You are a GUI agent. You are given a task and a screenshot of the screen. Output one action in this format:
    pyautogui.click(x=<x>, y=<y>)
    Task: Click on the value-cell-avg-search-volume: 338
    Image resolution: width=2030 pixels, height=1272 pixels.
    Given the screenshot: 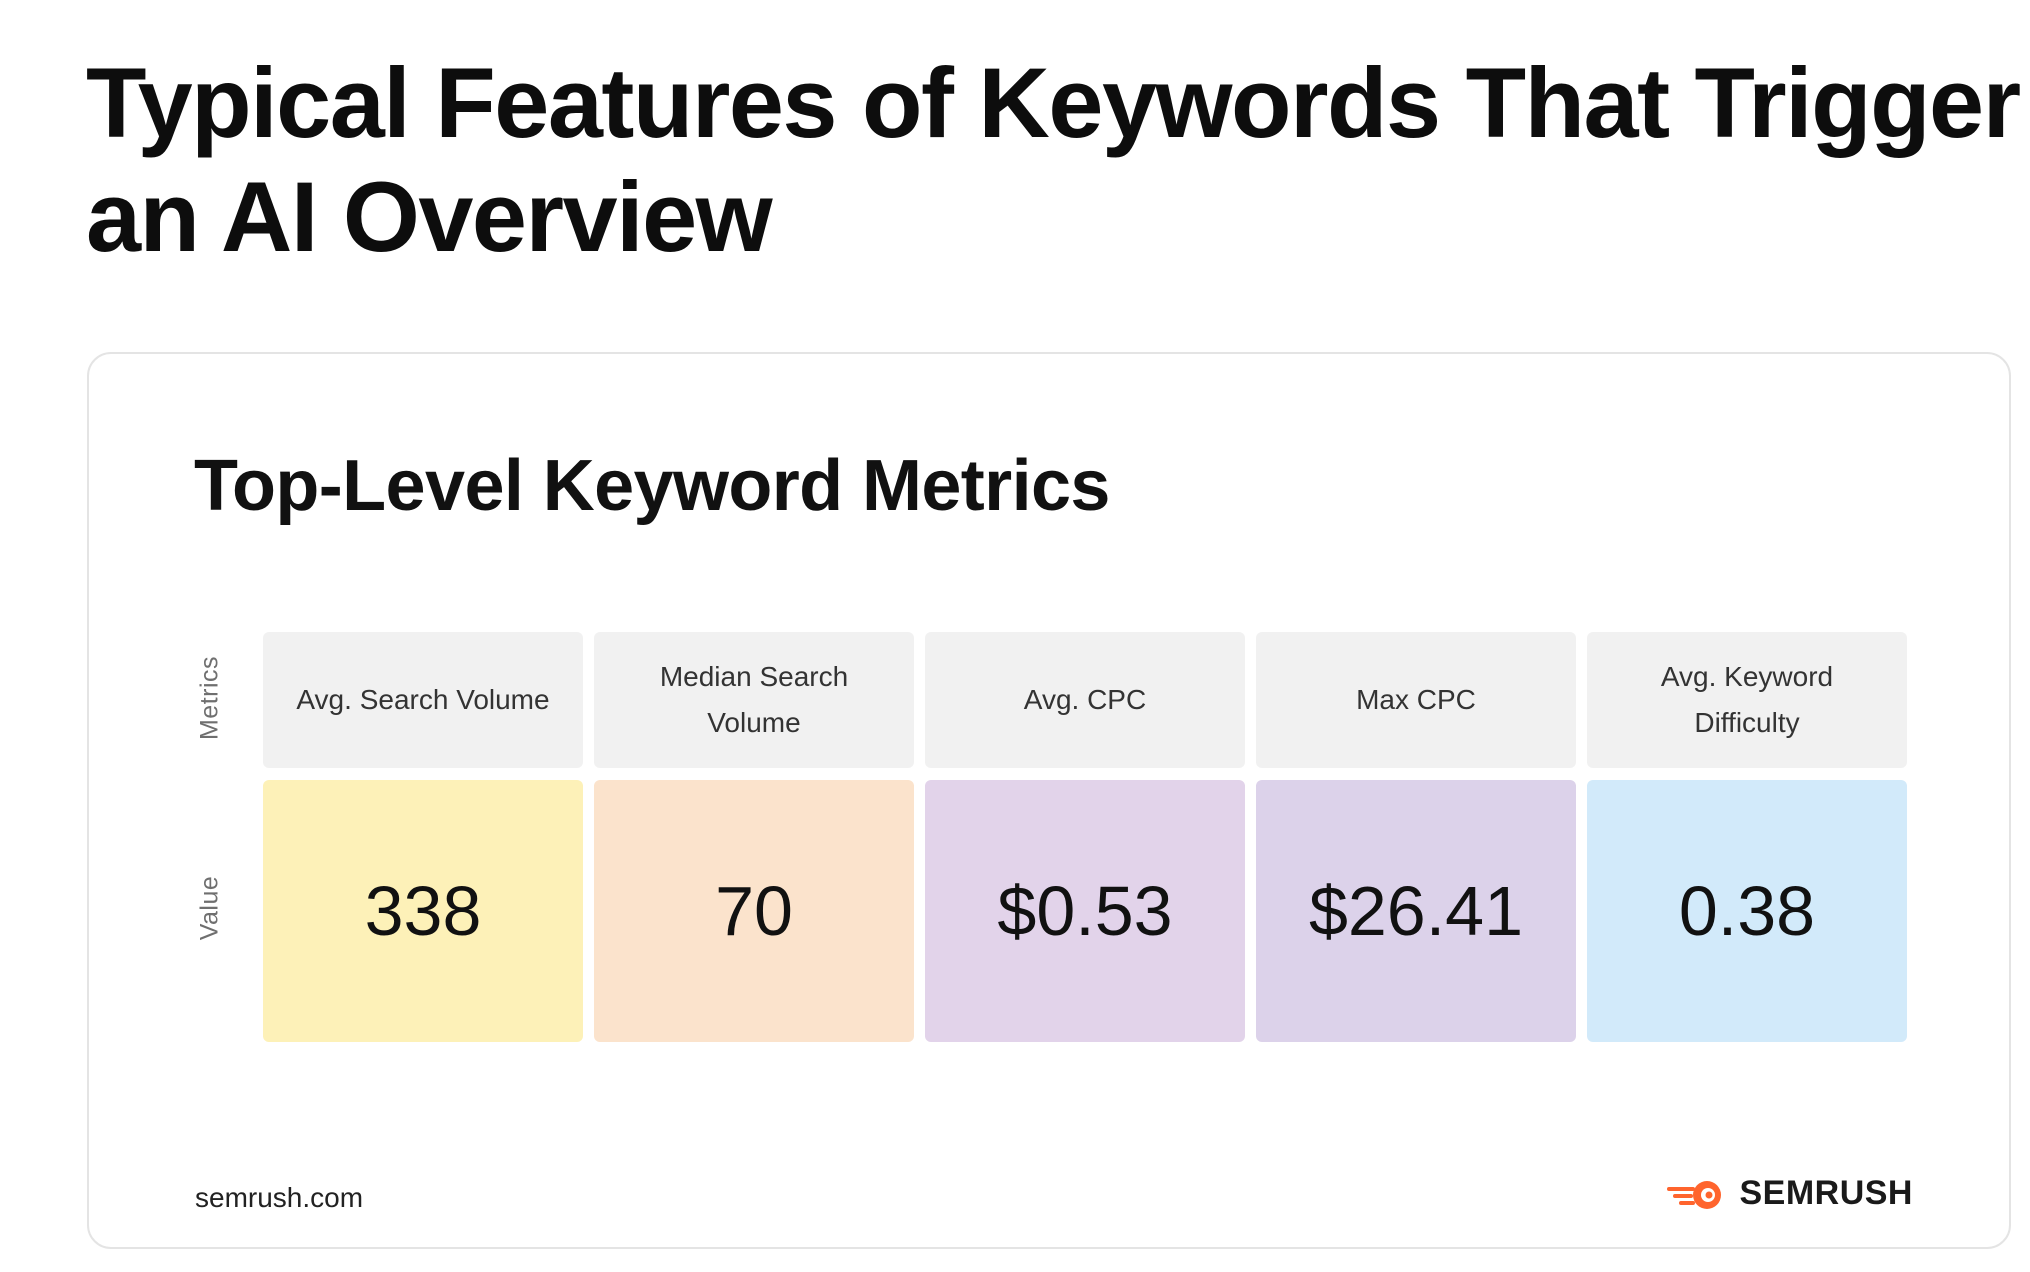 What is the action you would take?
    pyautogui.click(x=423, y=911)
    